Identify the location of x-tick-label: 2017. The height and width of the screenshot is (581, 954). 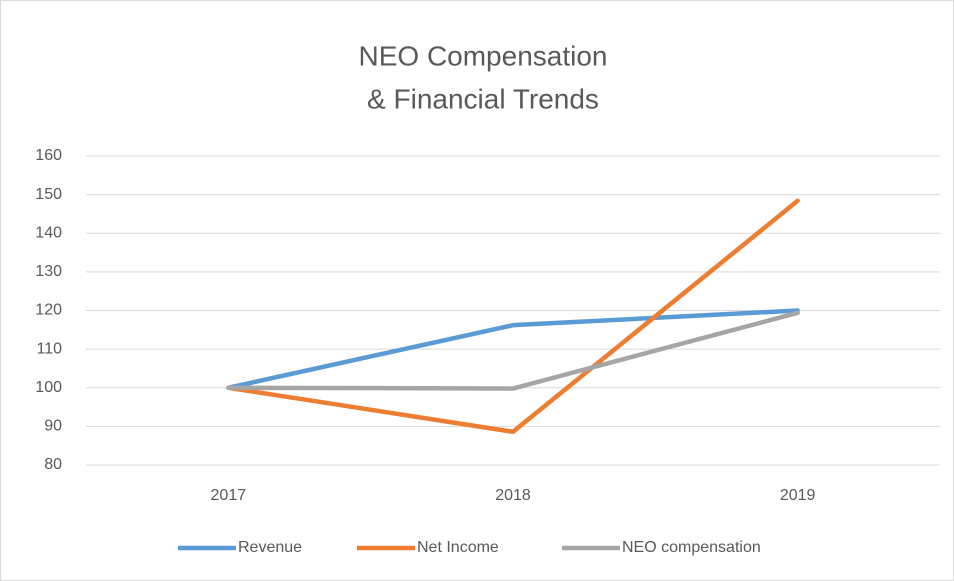
(229, 495).